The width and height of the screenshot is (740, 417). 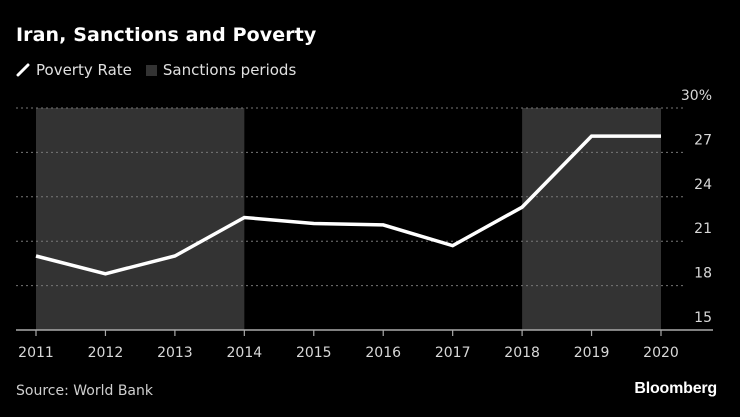 I want to click on x-tick-label: 2019, so click(x=592, y=353).